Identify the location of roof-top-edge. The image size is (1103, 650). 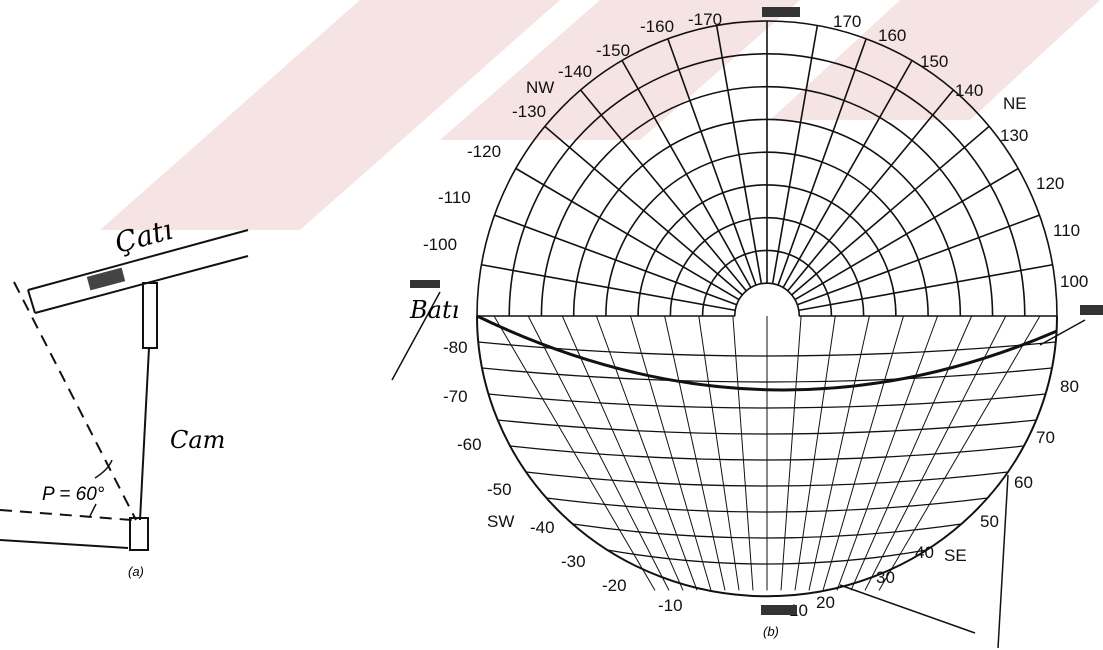
(138, 260).